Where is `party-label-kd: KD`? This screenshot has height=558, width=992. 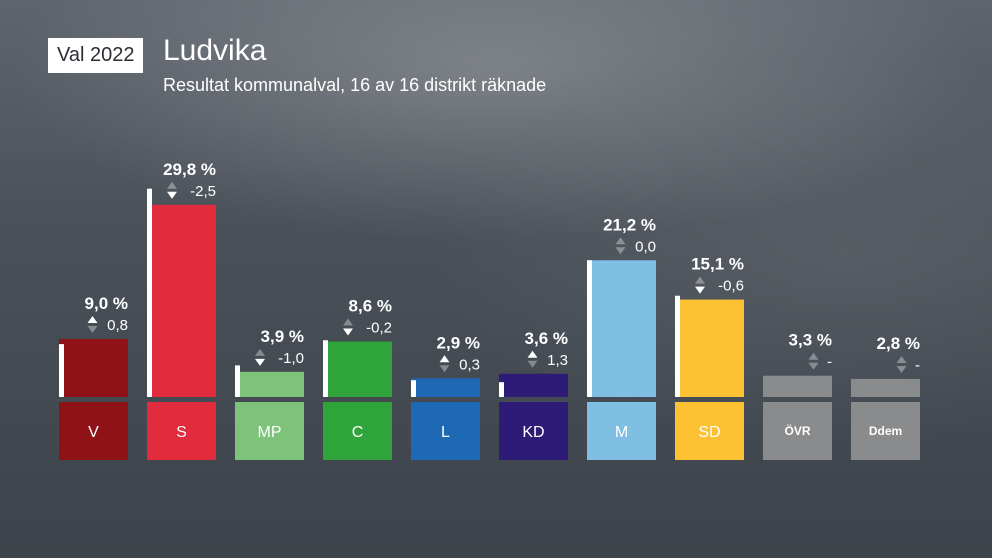 party-label-kd: KD is located at coordinates (533, 432).